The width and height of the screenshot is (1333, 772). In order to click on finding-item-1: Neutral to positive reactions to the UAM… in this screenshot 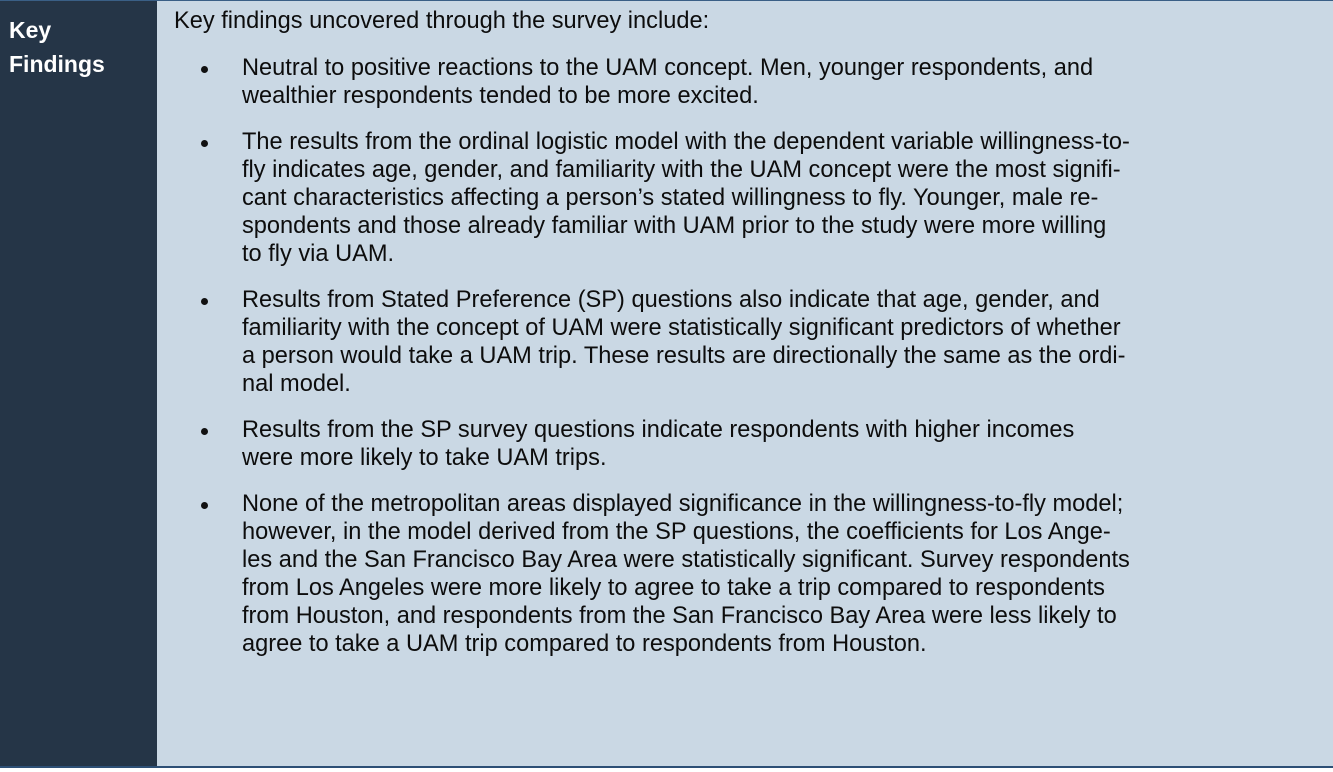, I will do `click(746, 82)`.